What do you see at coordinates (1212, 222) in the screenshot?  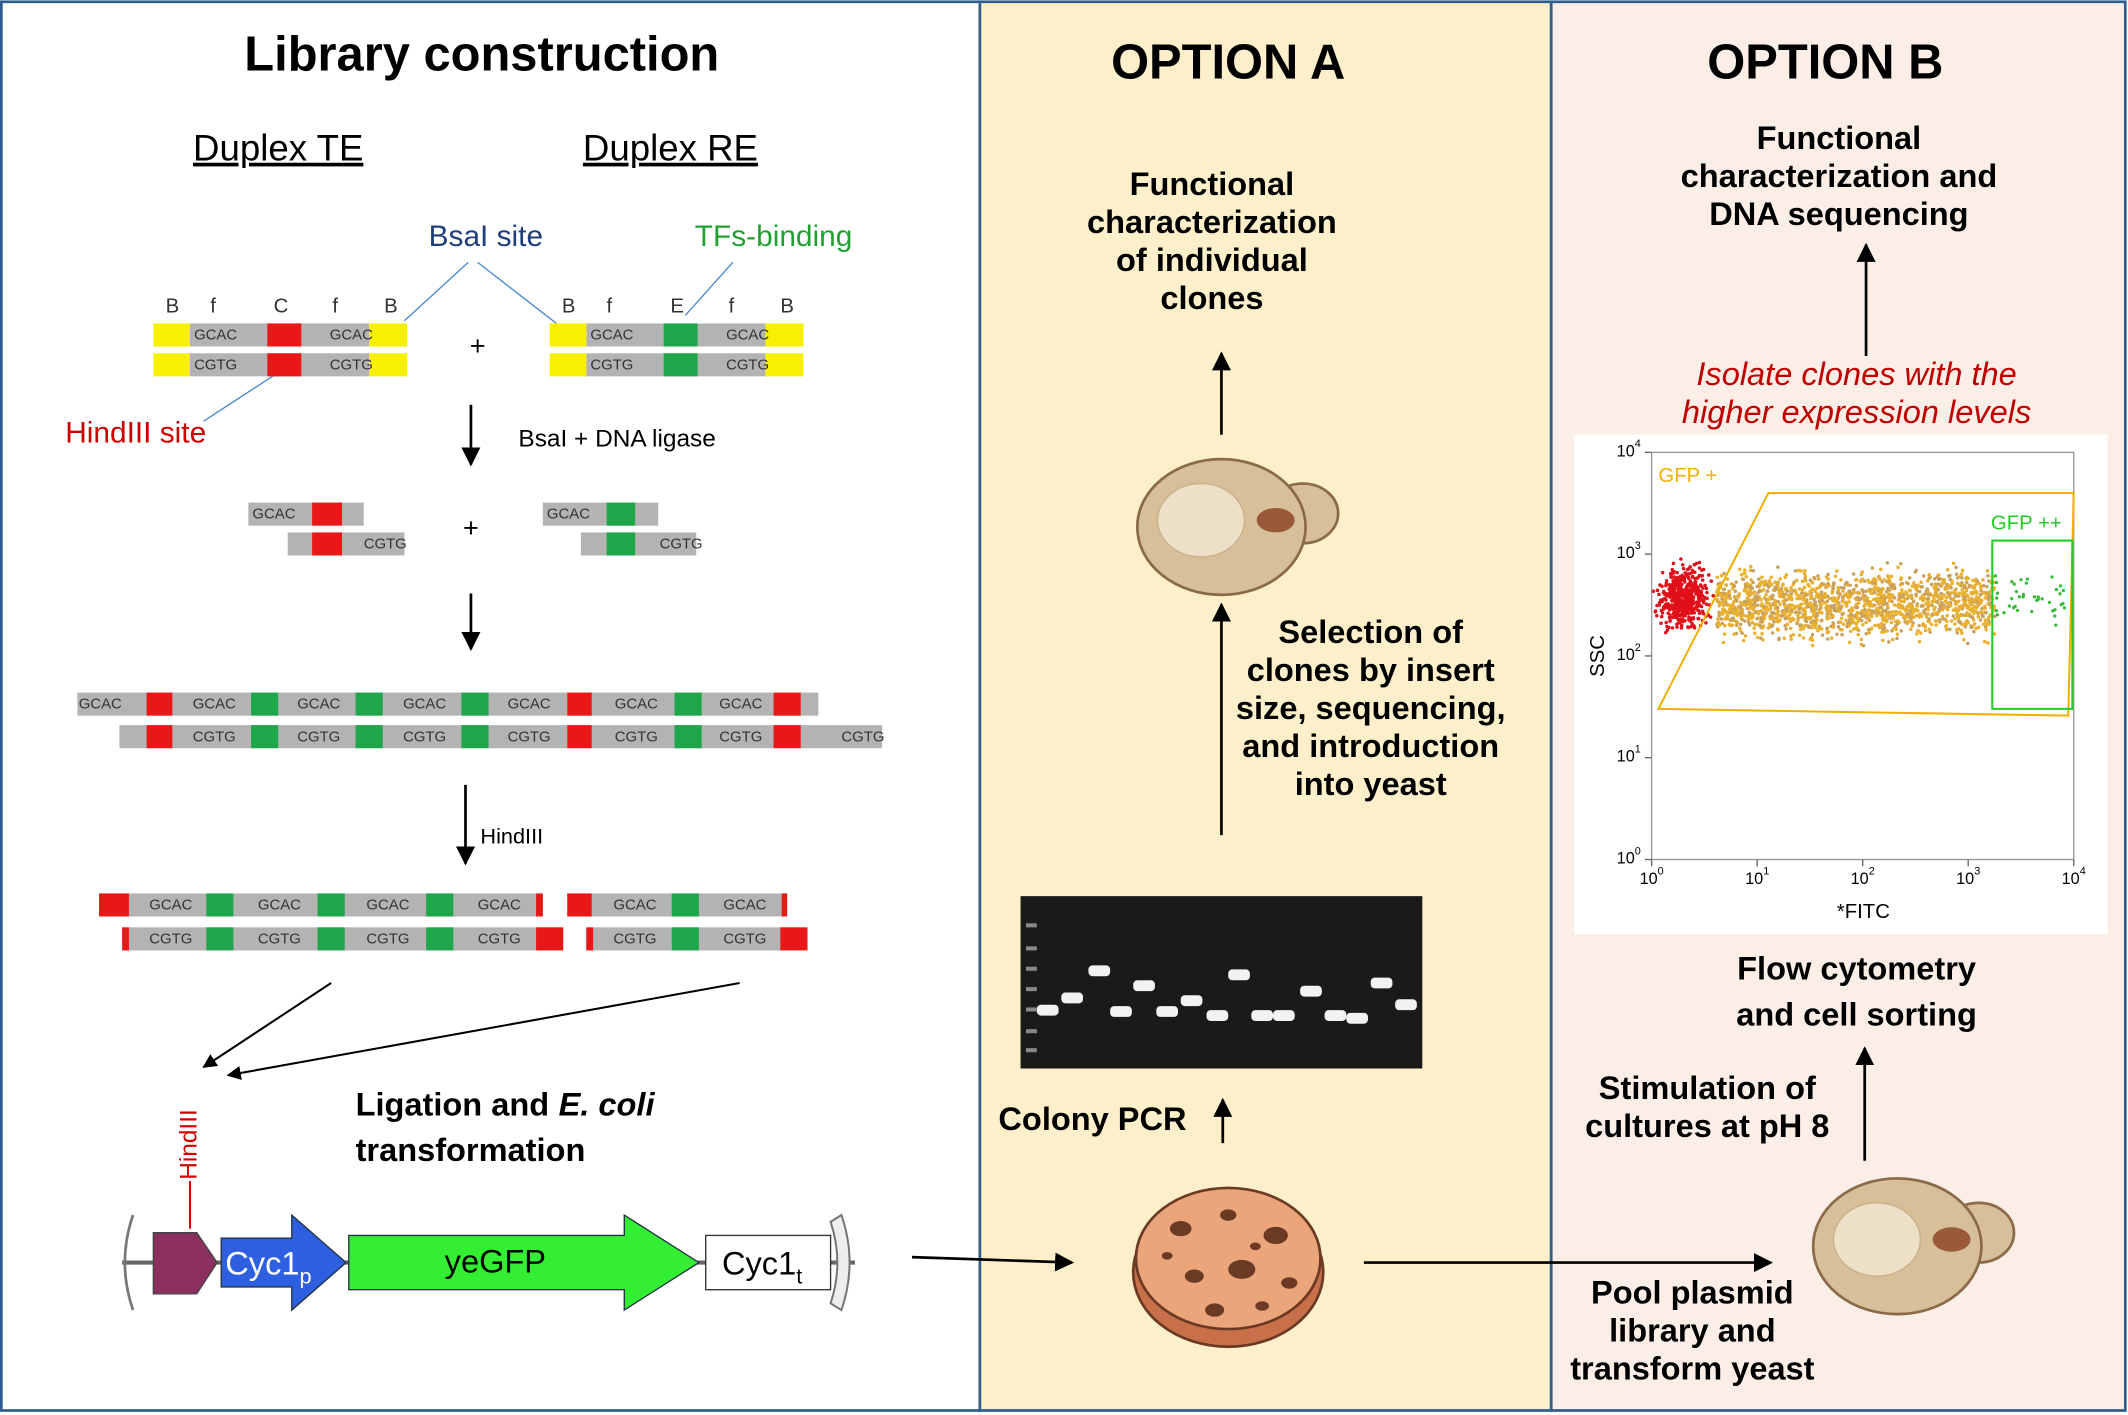 I see `step-label: characterization` at bounding box center [1212, 222].